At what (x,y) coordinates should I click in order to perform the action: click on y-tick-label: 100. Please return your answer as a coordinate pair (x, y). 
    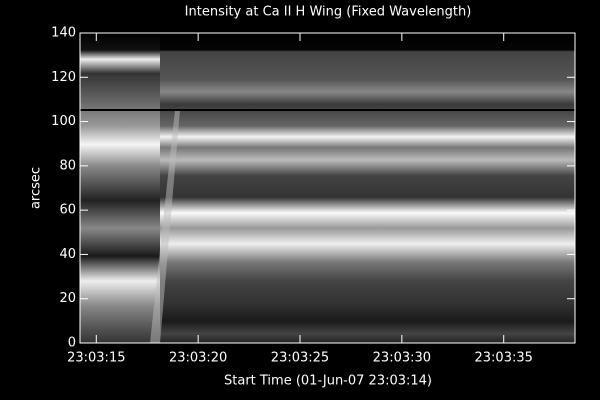
    Looking at the image, I should click on (63, 121).